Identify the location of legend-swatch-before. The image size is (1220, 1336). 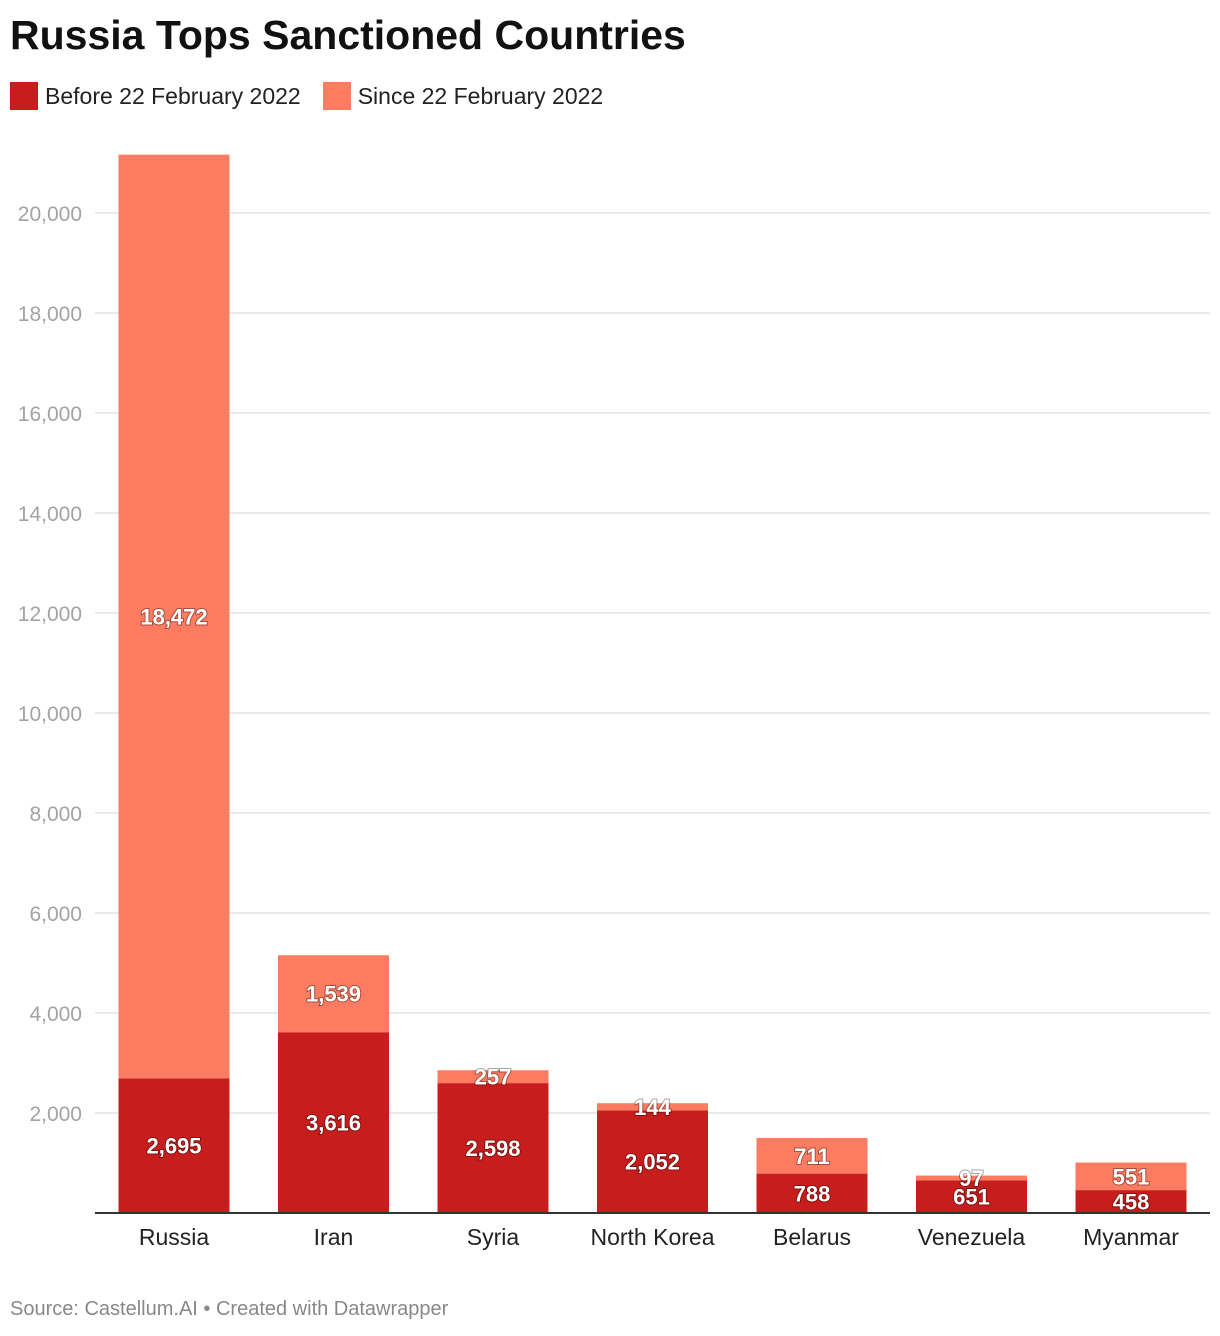
(24, 96).